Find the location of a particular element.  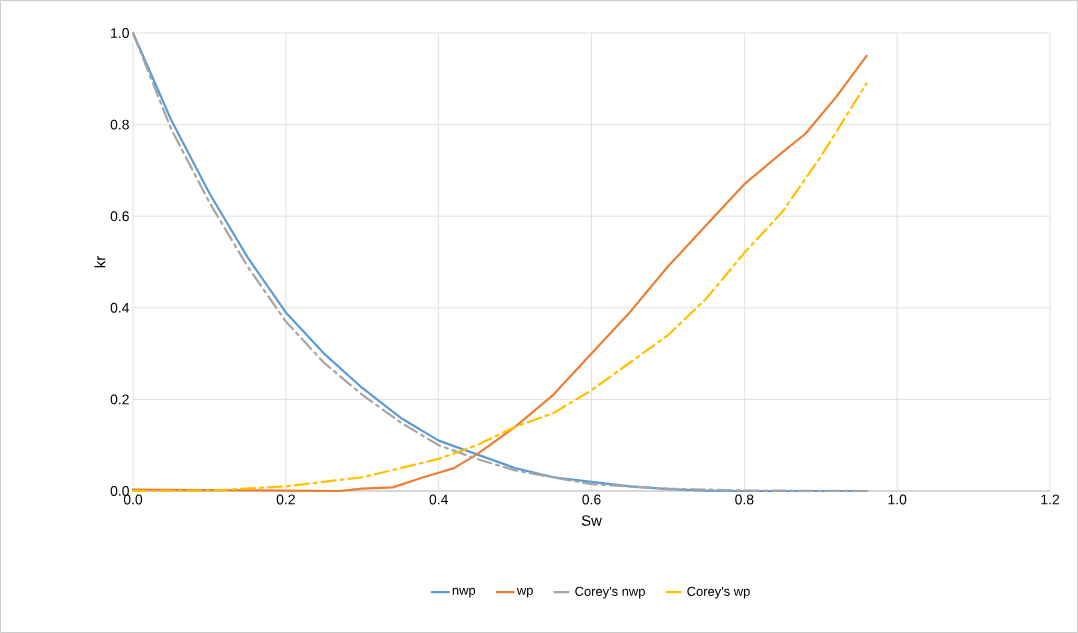

x-tick-label: 0.0 is located at coordinates (133, 499).